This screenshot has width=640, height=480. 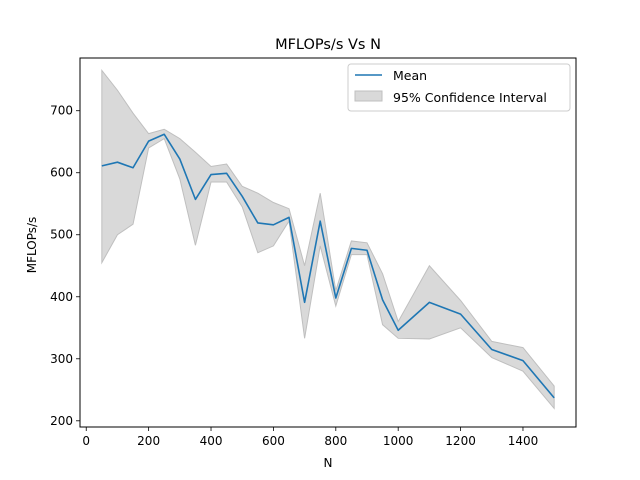 I want to click on y-tick-label: 300, so click(x=61, y=359).